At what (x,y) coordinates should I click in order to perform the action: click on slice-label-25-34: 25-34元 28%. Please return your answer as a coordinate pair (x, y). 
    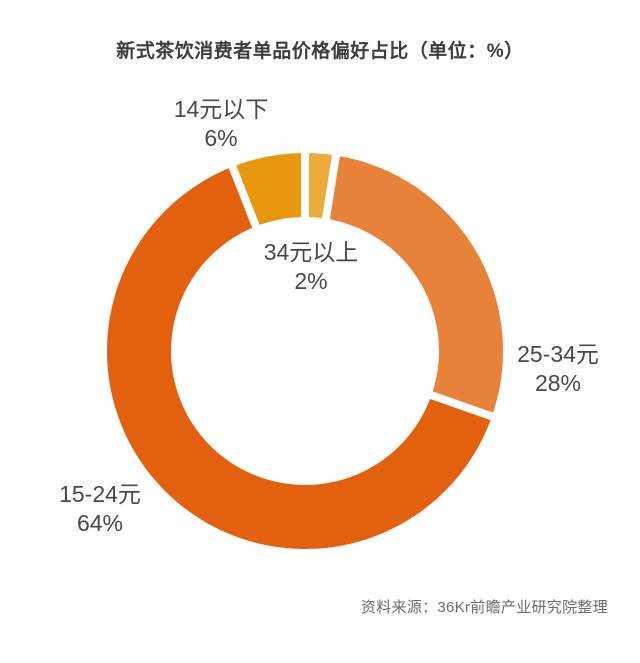
    Looking at the image, I should click on (558, 369).